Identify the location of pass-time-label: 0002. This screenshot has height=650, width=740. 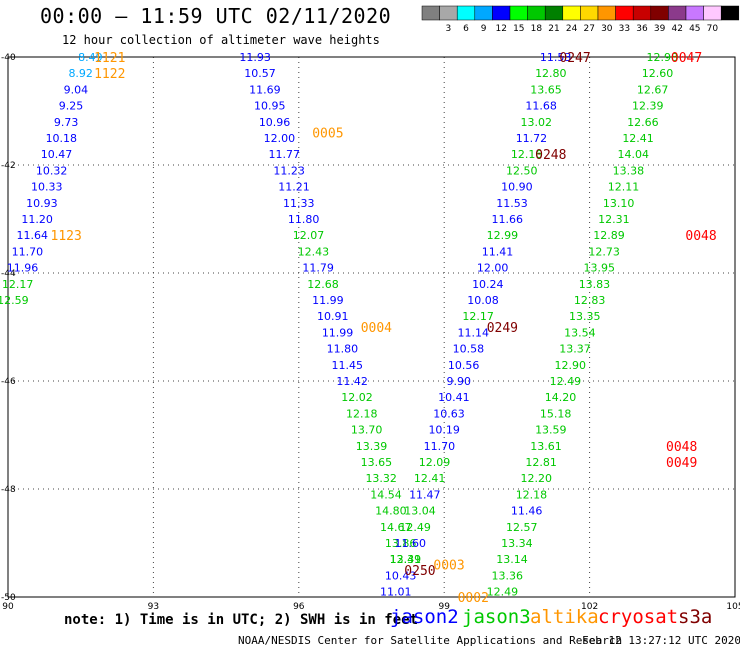
(473, 598).